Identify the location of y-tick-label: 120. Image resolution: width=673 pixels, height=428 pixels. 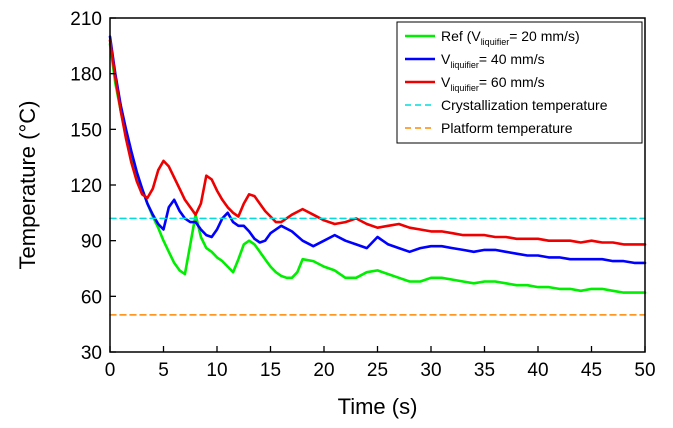
(86, 186).